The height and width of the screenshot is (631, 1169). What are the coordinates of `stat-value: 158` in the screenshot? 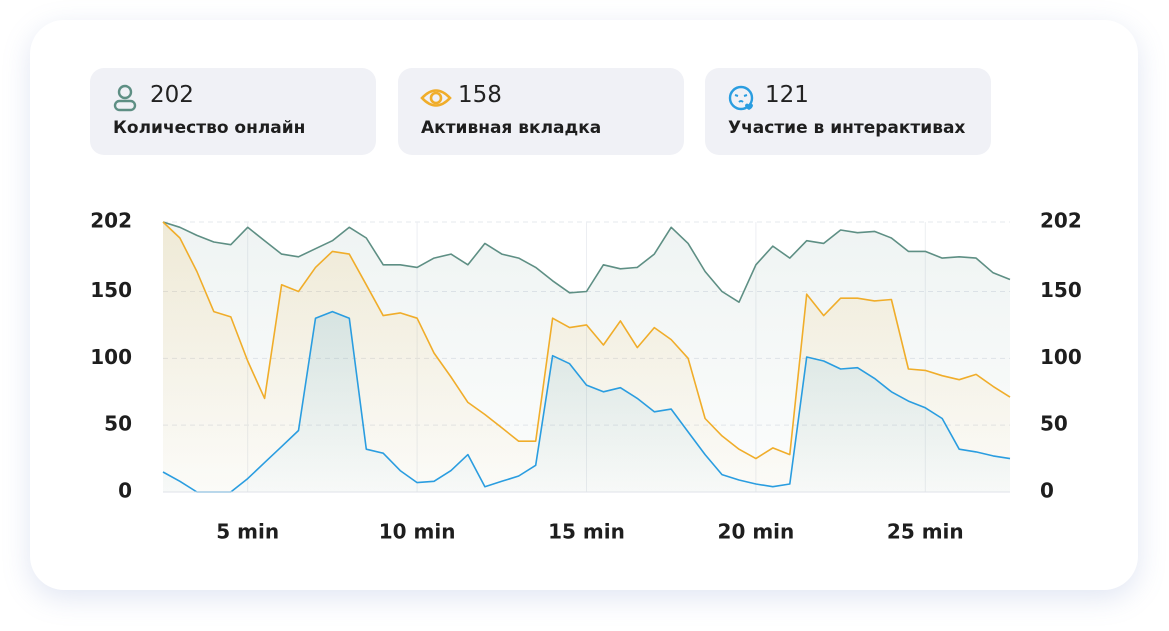 It's located at (480, 95).